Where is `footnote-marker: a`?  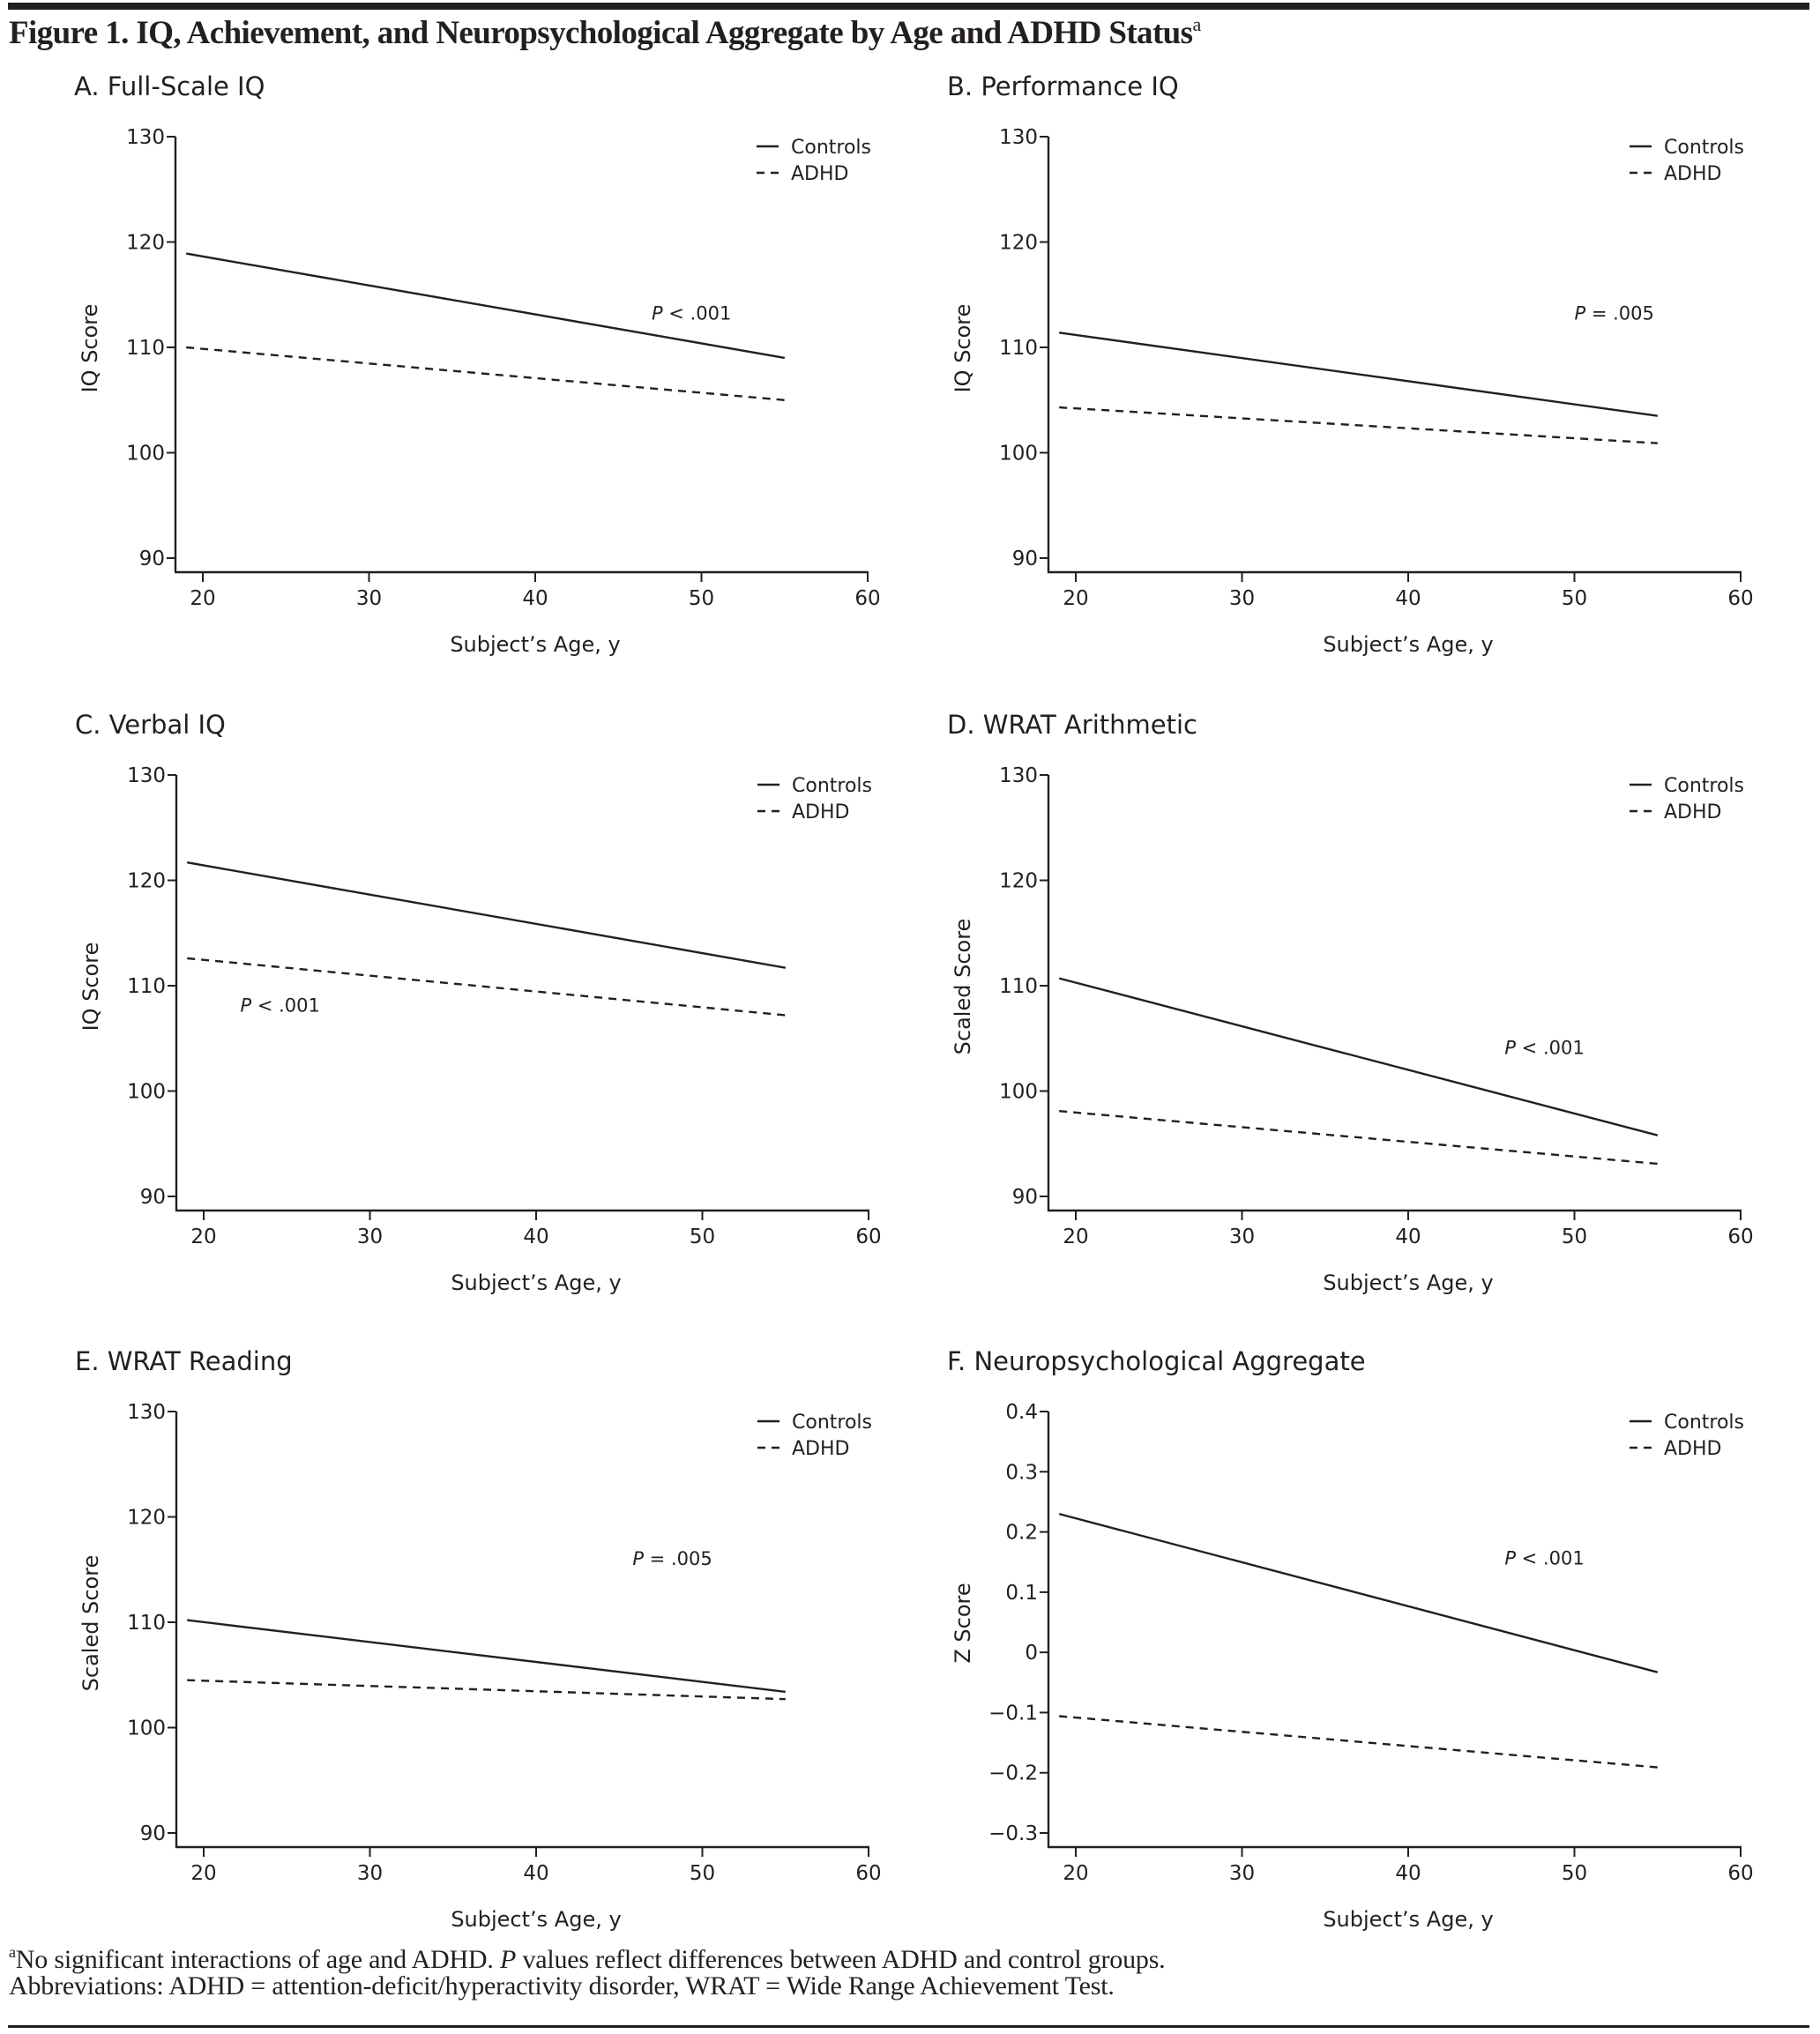 footnote-marker: a is located at coordinates (12, 1952).